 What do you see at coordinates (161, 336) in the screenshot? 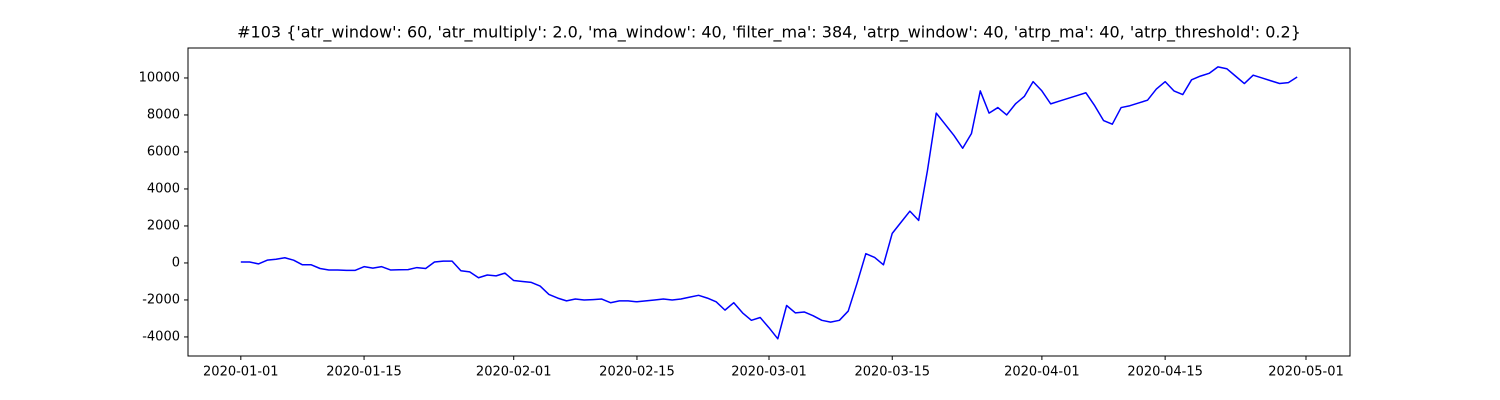
I see `y-tick-label: -4000` at bounding box center [161, 336].